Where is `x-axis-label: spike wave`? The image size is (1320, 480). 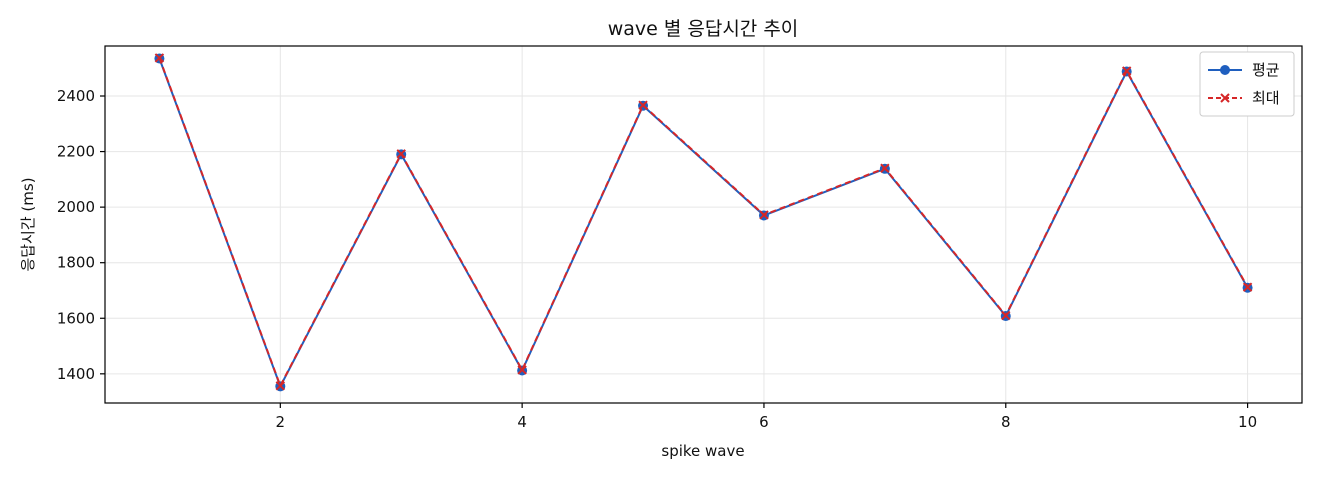 x-axis-label: spike wave is located at coordinates (702, 451).